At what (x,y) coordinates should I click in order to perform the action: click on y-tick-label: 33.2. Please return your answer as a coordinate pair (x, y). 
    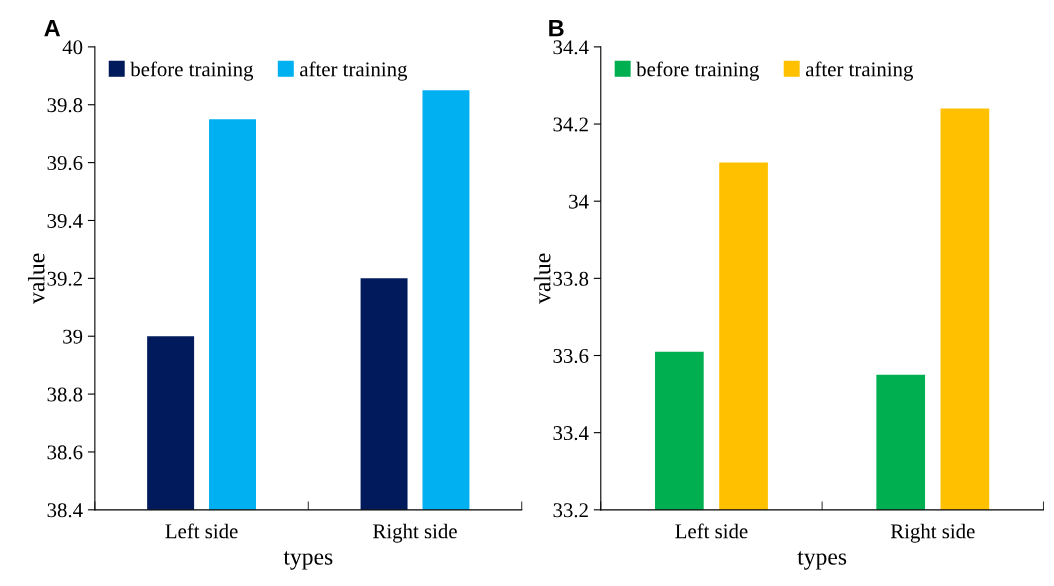
    Looking at the image, I should click on (570, 510).